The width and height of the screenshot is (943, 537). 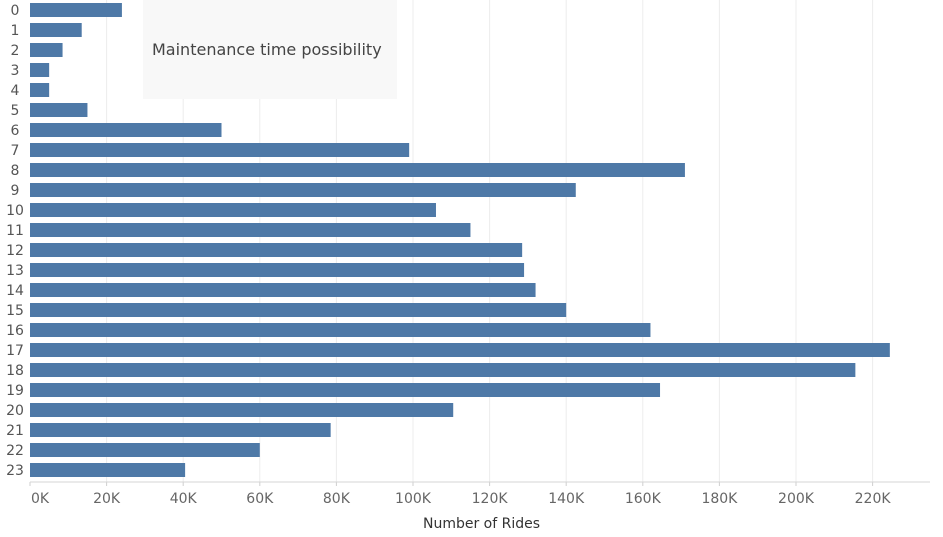 I want to click on x-tick-label: 220K, so click(x=873, y=499).